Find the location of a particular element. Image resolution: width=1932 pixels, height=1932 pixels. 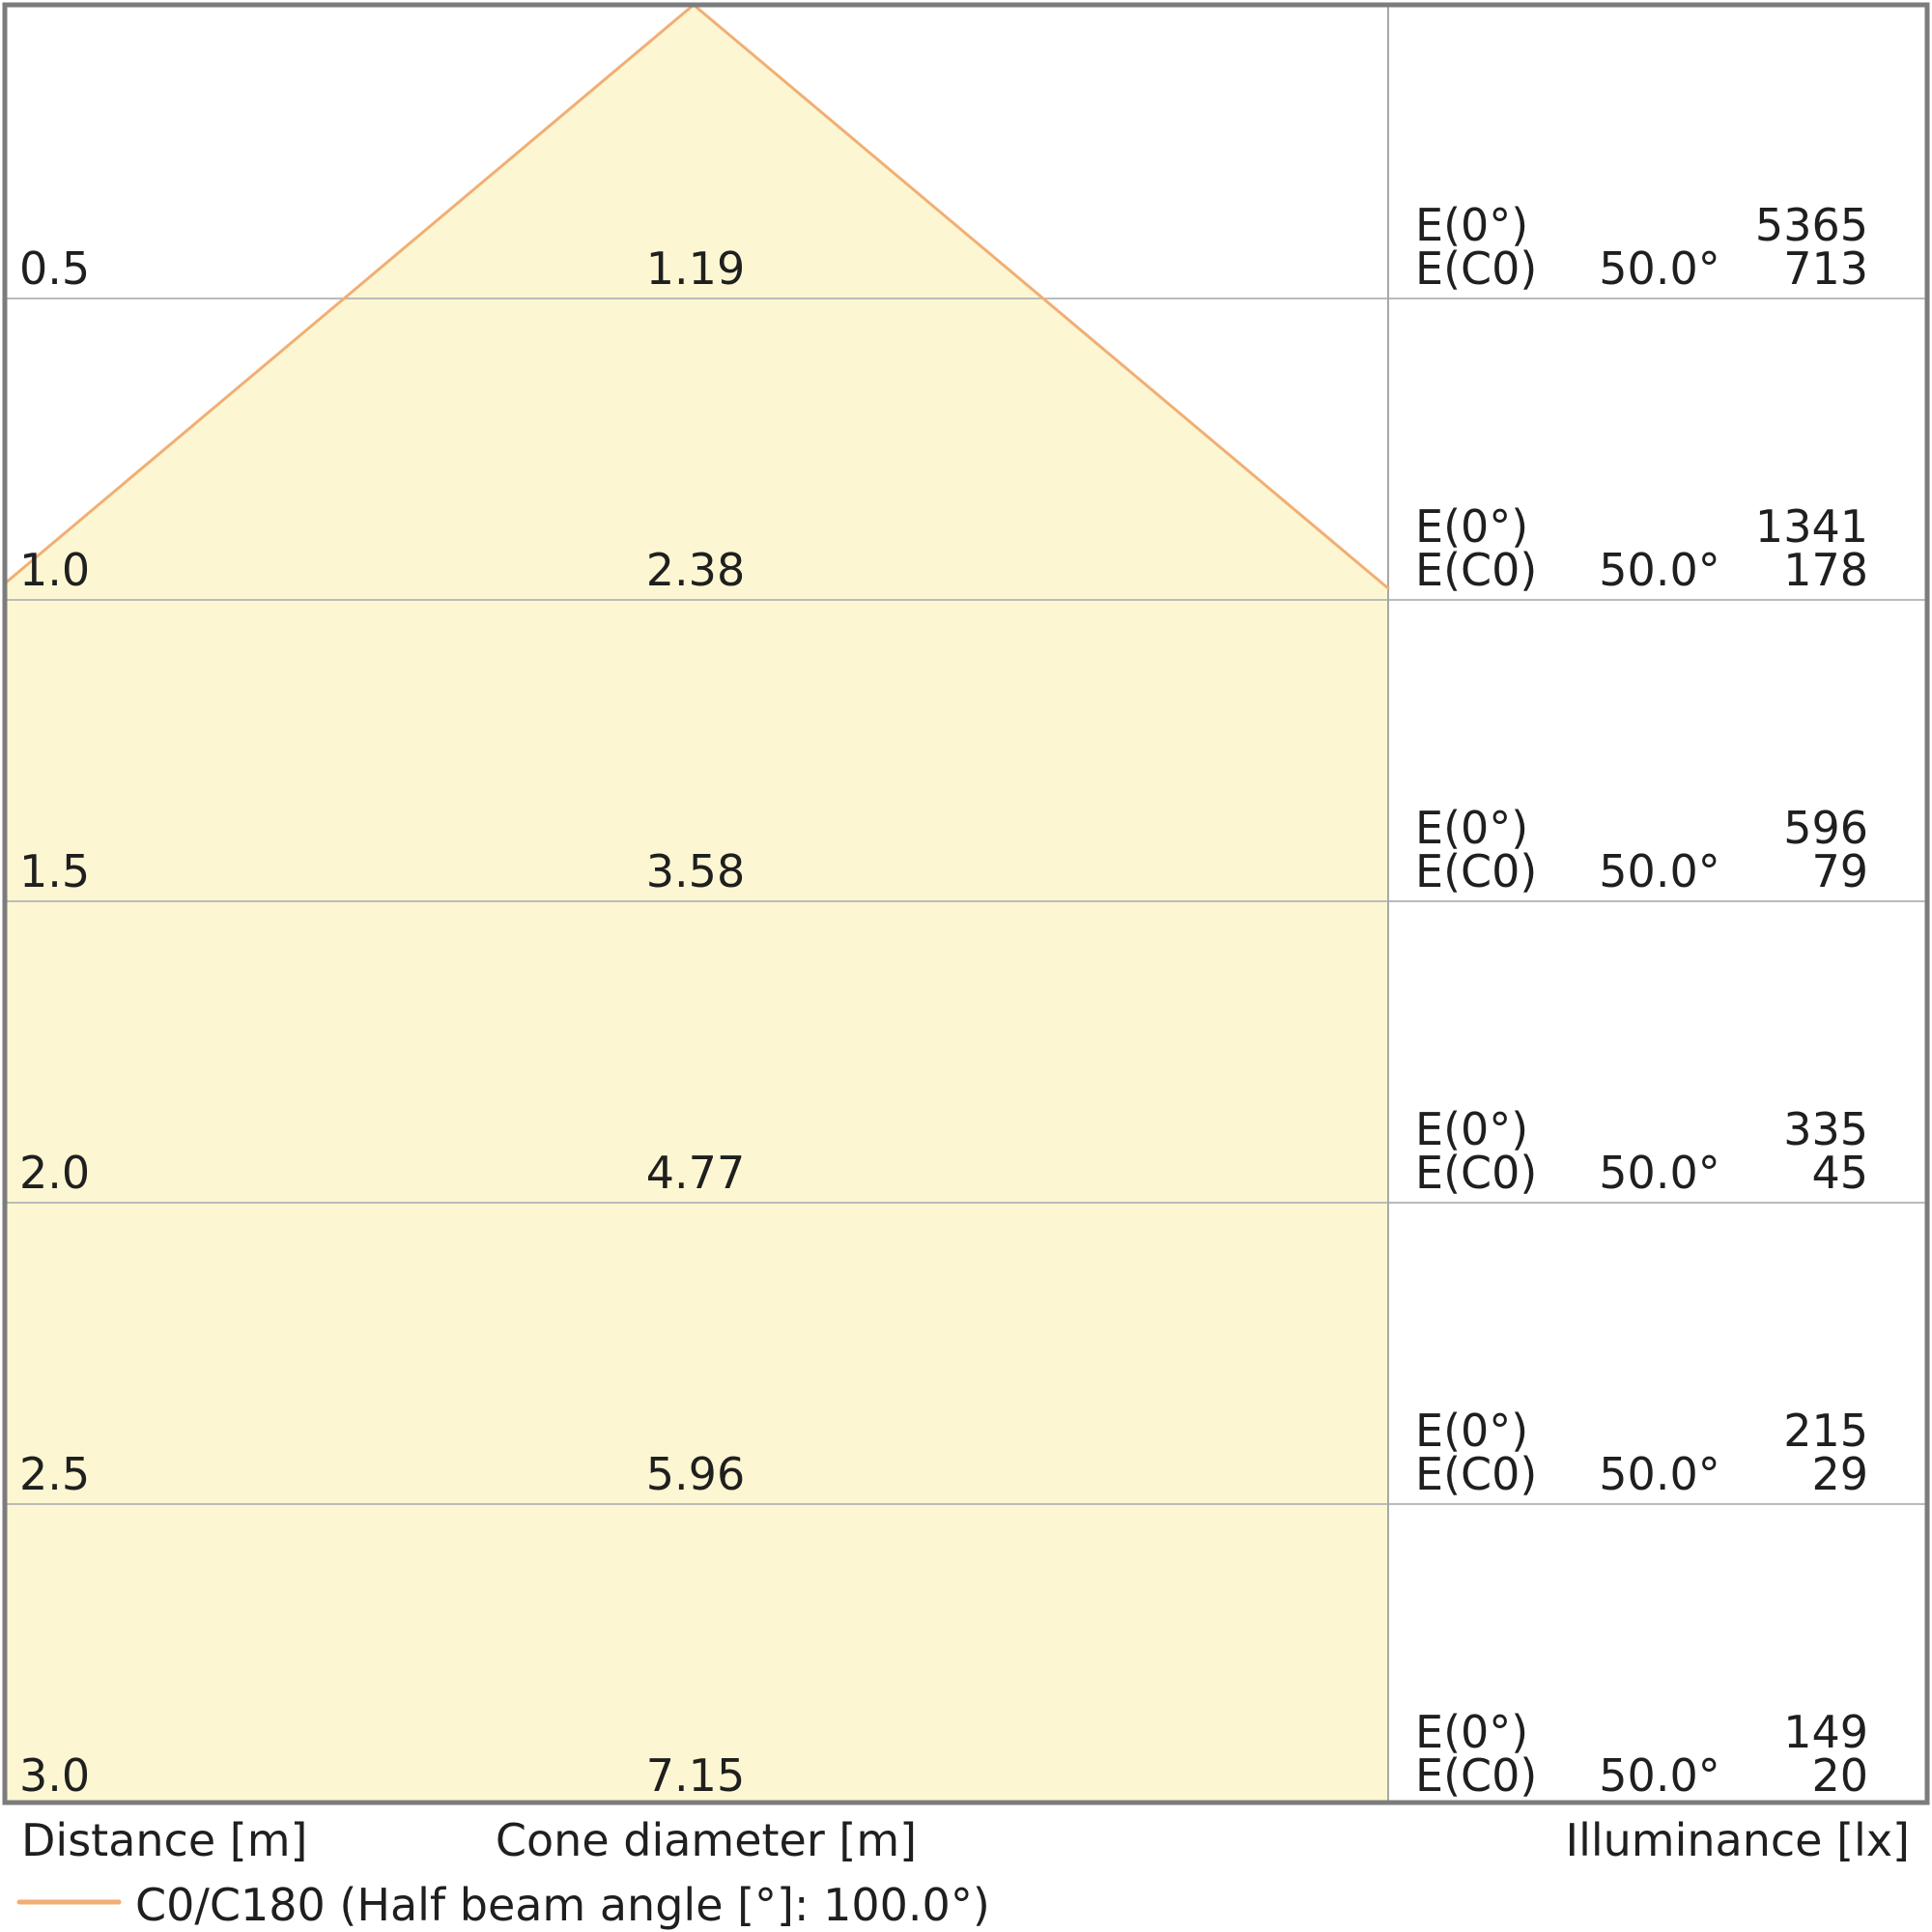

distance-label-2-5: 2.5 is located at coordinates (55, 1474).